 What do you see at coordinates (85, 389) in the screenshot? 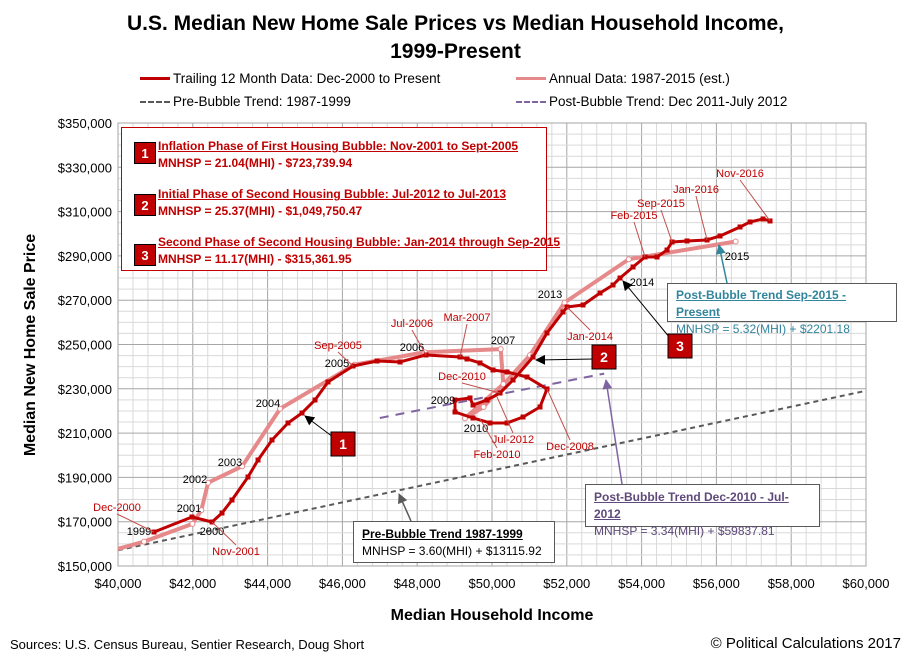
I see `y-tick-label: $230,000` at bounding box center [85, 389].